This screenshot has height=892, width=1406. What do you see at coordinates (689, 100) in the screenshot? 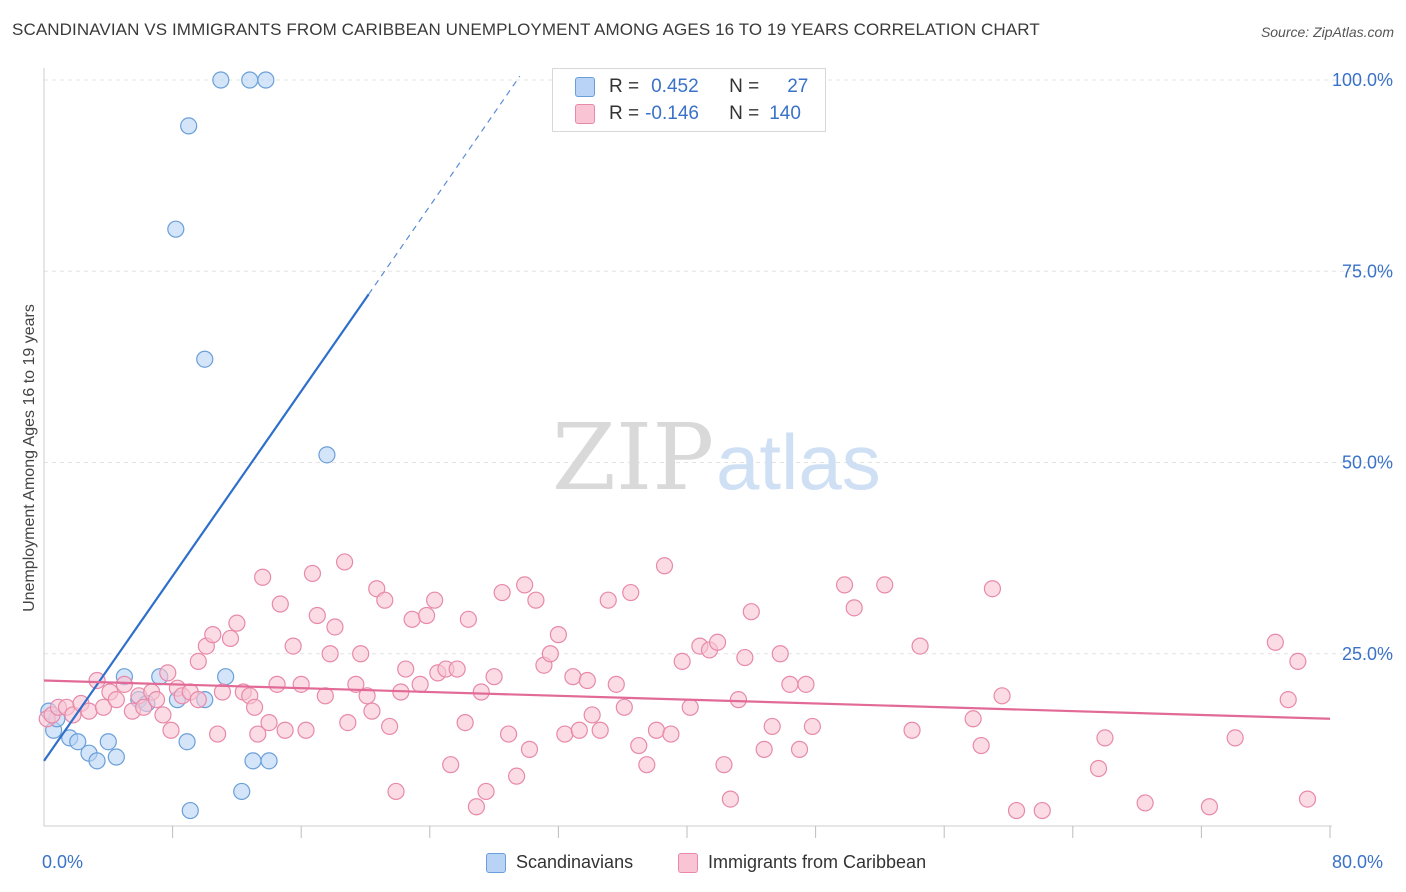
I see `stats-legend: R = 0.452 N = 27 R = -0.146 N = 140` at bounding box center [689, 100].